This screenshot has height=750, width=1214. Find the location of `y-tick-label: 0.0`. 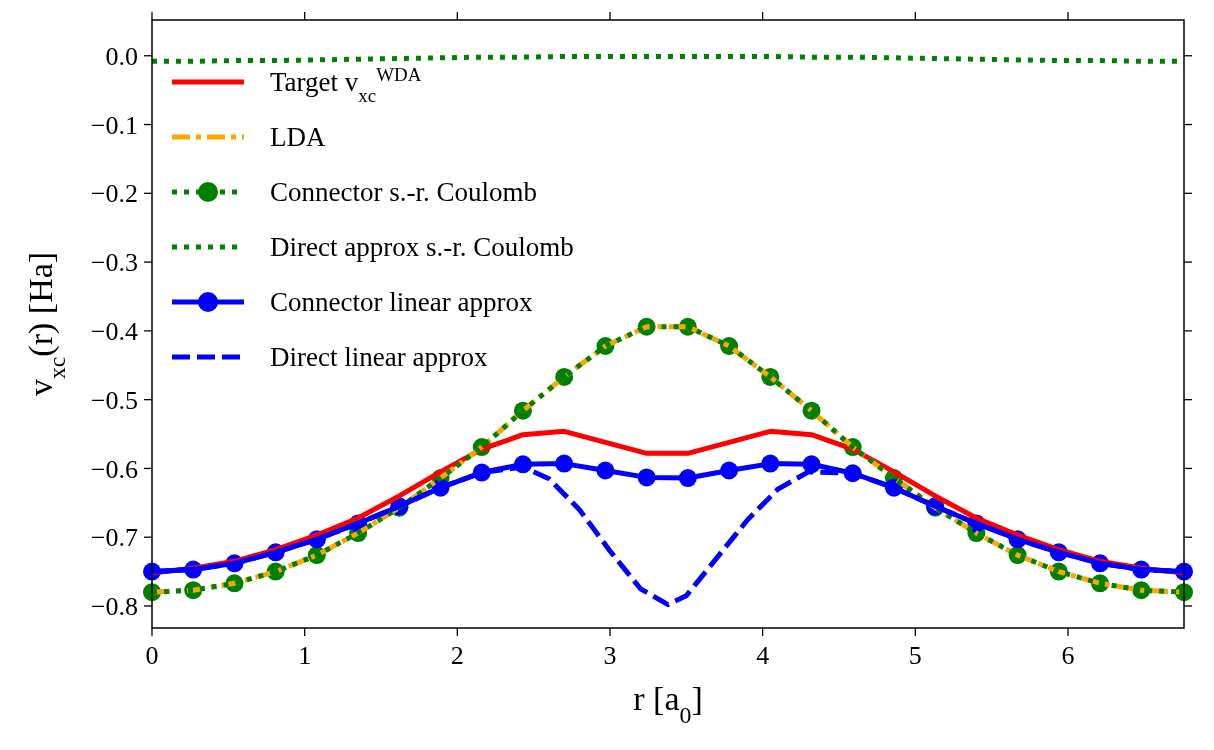

y-tick-label: 0.0 is located at coordinates (121, 56).